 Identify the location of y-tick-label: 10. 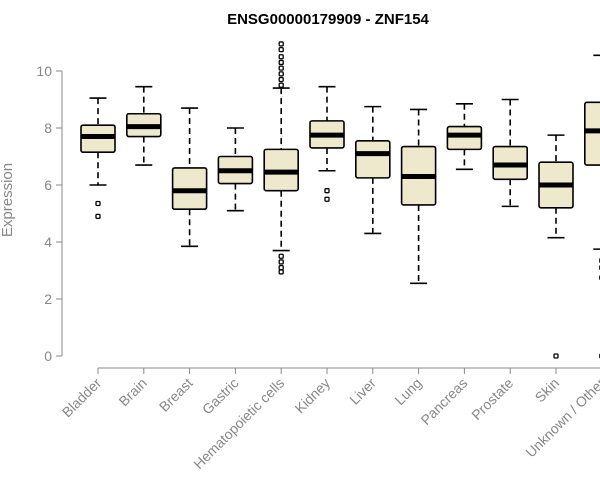
(44, 71).